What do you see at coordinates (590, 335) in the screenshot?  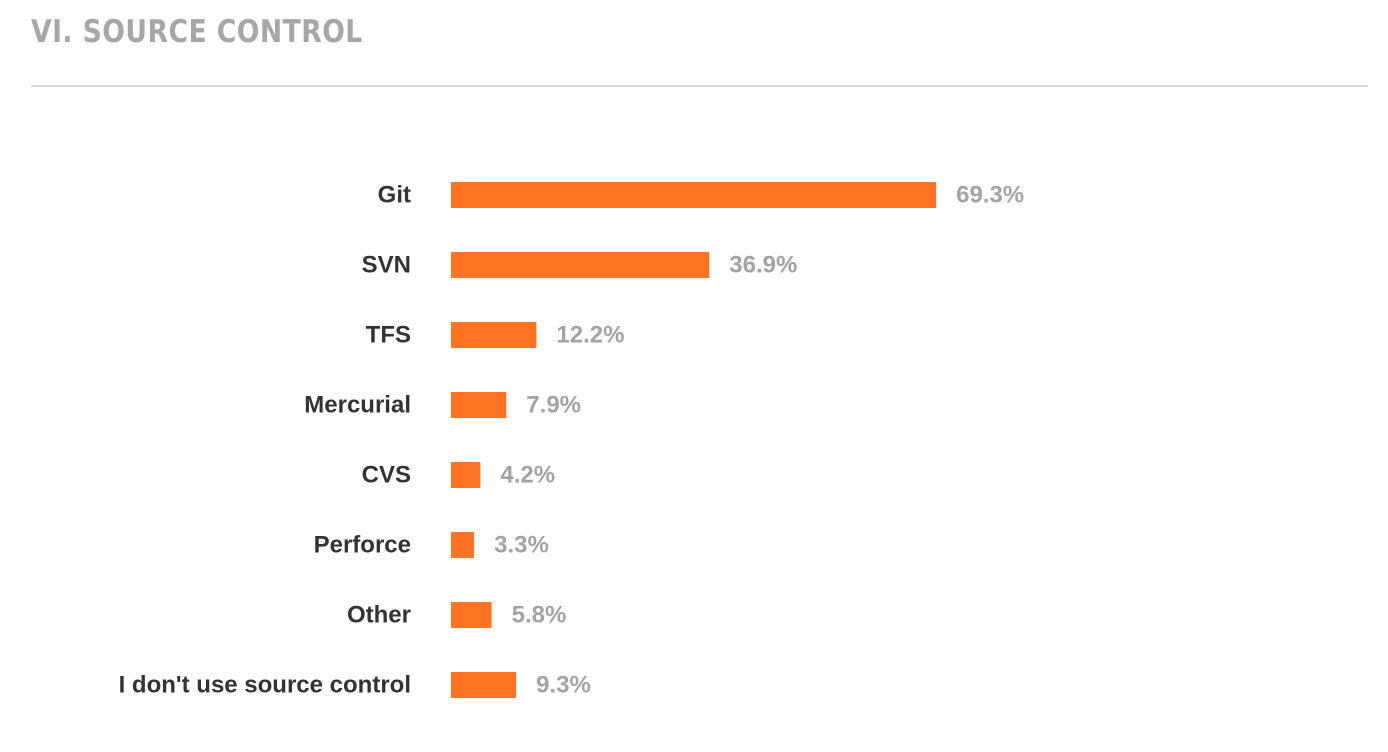 I see `value-label: 12.2%` at bounding box center [590, 335].